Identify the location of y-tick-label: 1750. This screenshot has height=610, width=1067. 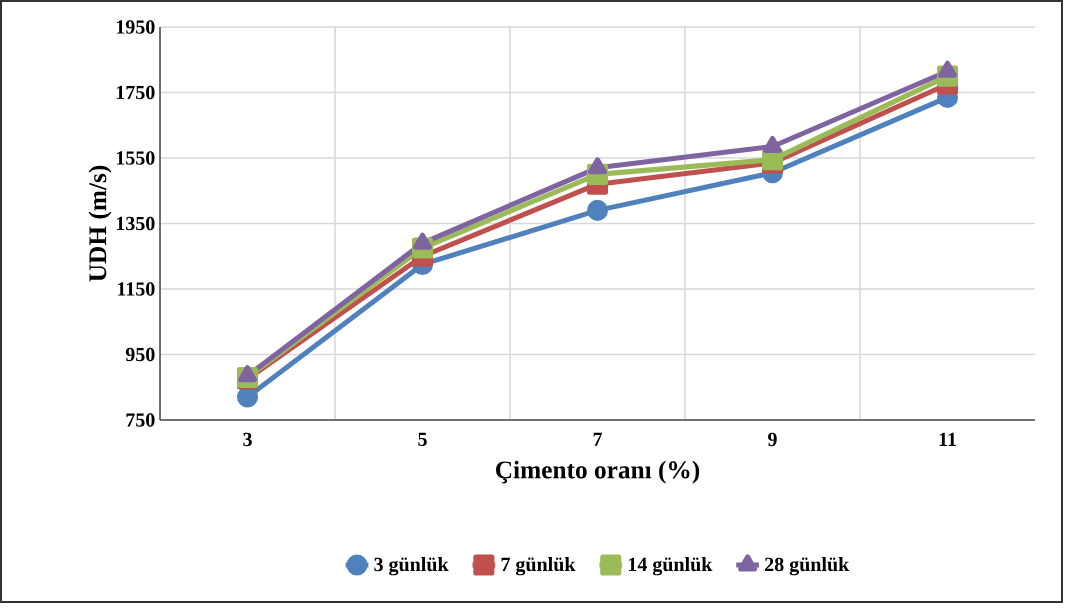
(135, 92).